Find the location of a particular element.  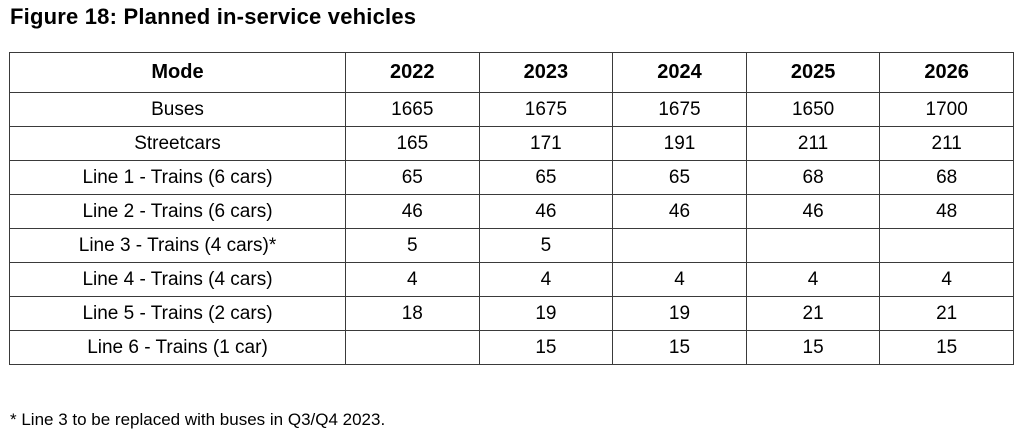

figure-title: Figure 18: Planned in-service vehicles is located at coordinates (213, 16).